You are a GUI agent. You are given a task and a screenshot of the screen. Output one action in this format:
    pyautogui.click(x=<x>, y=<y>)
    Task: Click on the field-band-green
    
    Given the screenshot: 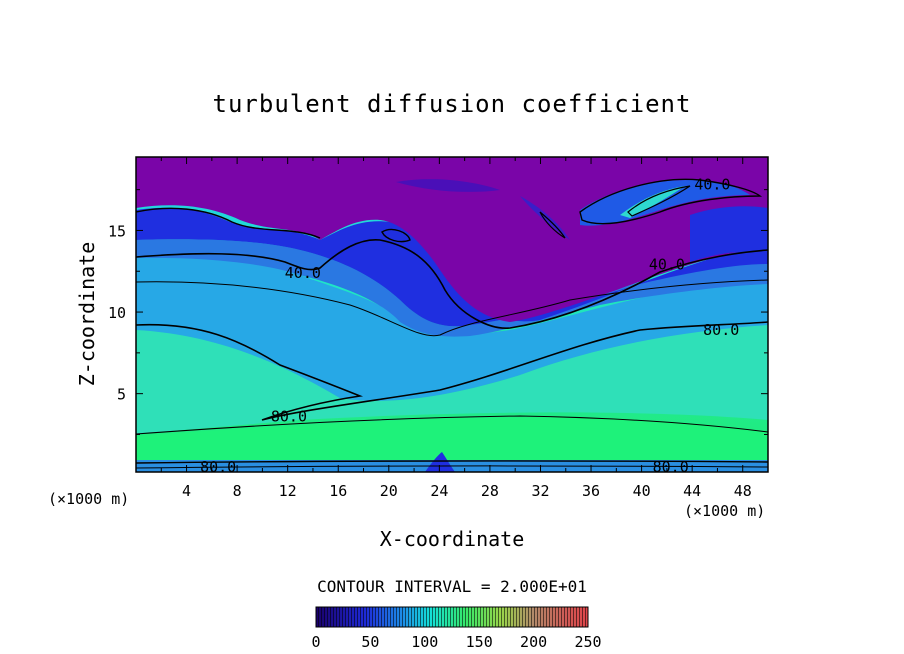 What is the action you would take?
    pyautogui.click(x=452, y=439)
    